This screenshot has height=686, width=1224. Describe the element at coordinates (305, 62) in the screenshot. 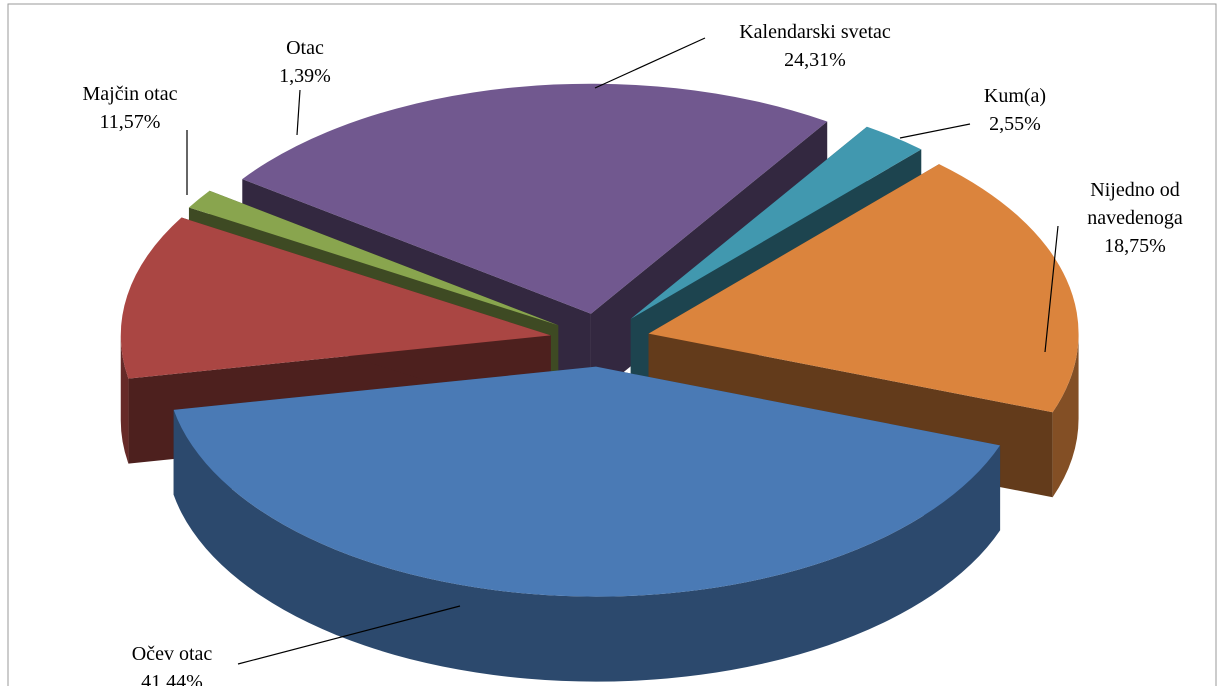

I see `data-label: Otac 1,39%` at that location.